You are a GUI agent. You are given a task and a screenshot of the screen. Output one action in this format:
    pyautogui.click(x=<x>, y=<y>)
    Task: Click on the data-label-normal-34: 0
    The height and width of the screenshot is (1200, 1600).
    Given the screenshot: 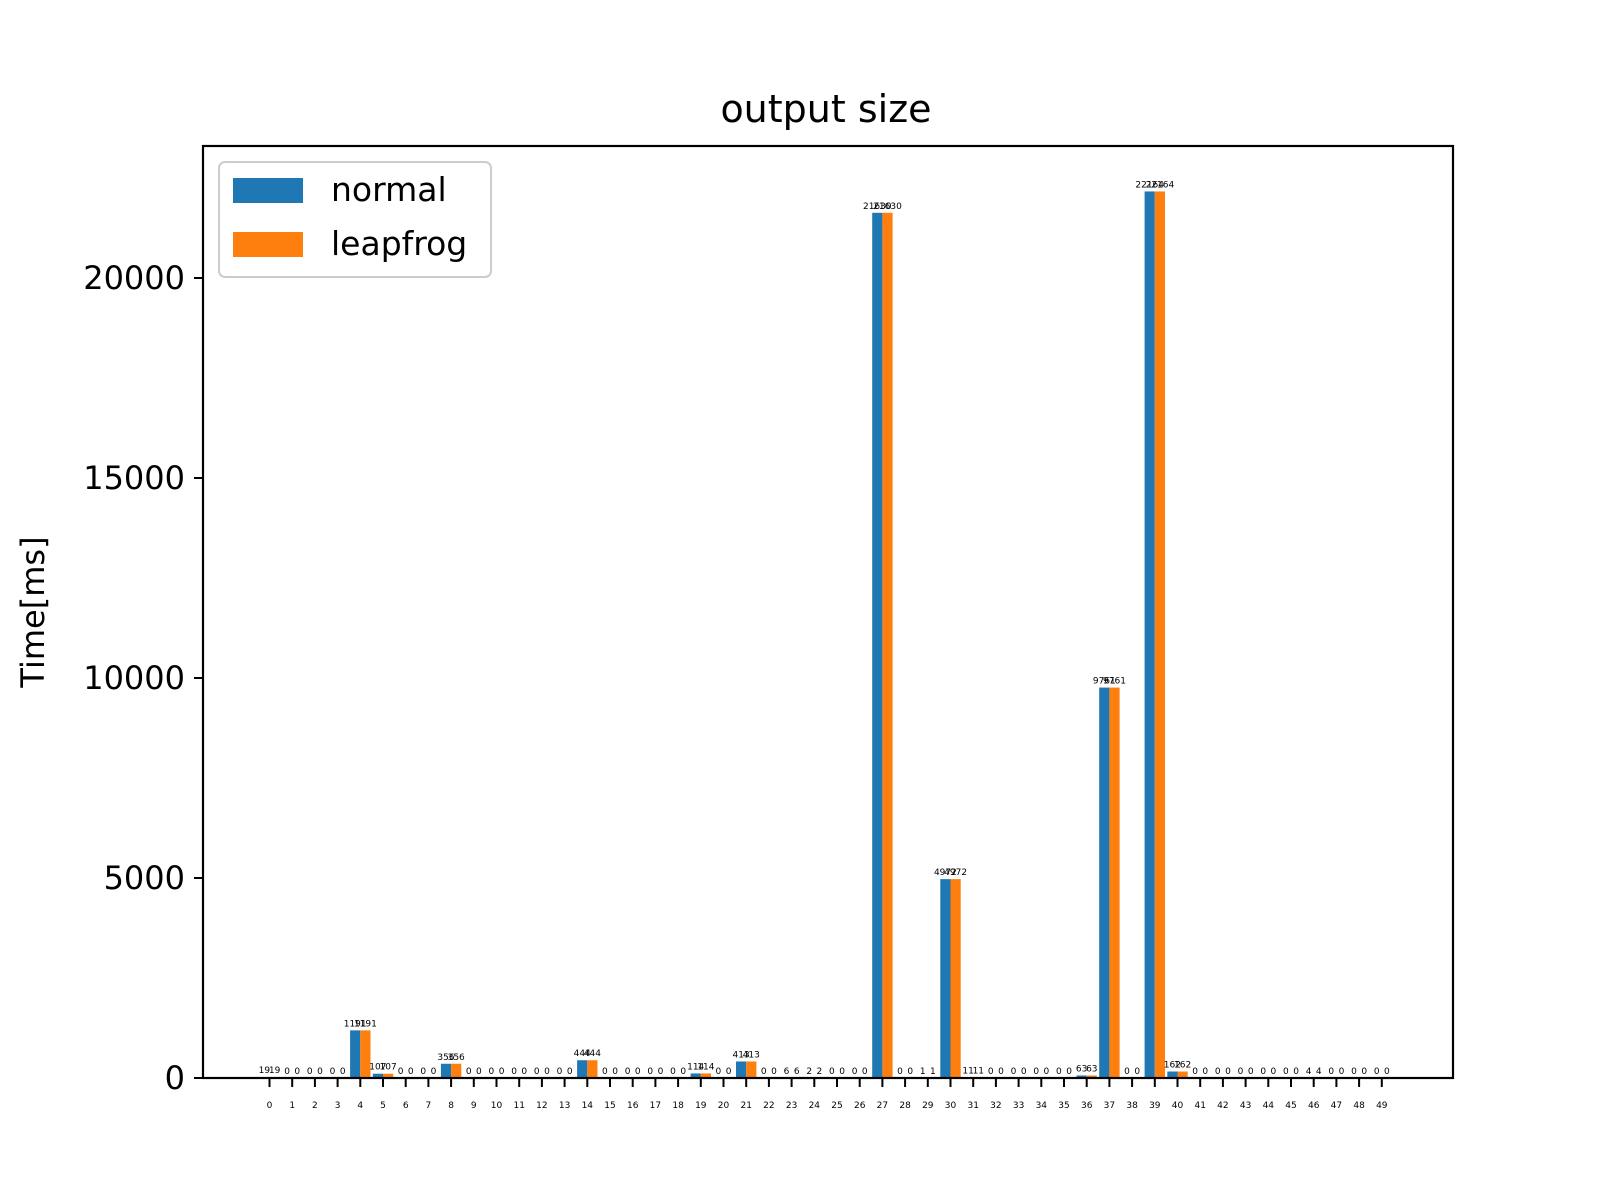 What is the action you would take?
    pyautogui.click(x=1036, y=1072)
    